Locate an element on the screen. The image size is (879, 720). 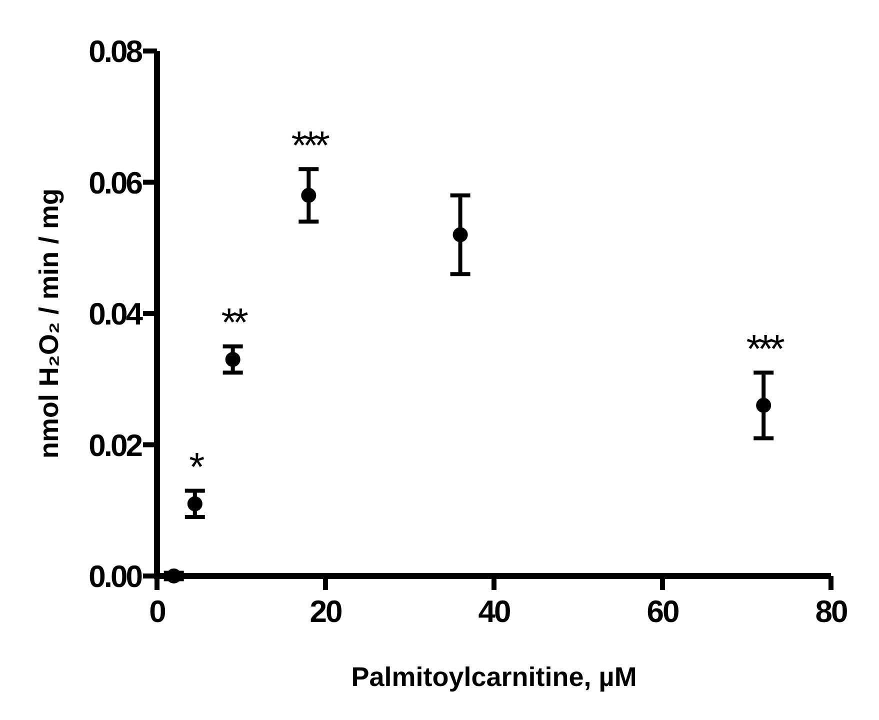
x-tick-label: 80 is located at coordinates (831, 611).